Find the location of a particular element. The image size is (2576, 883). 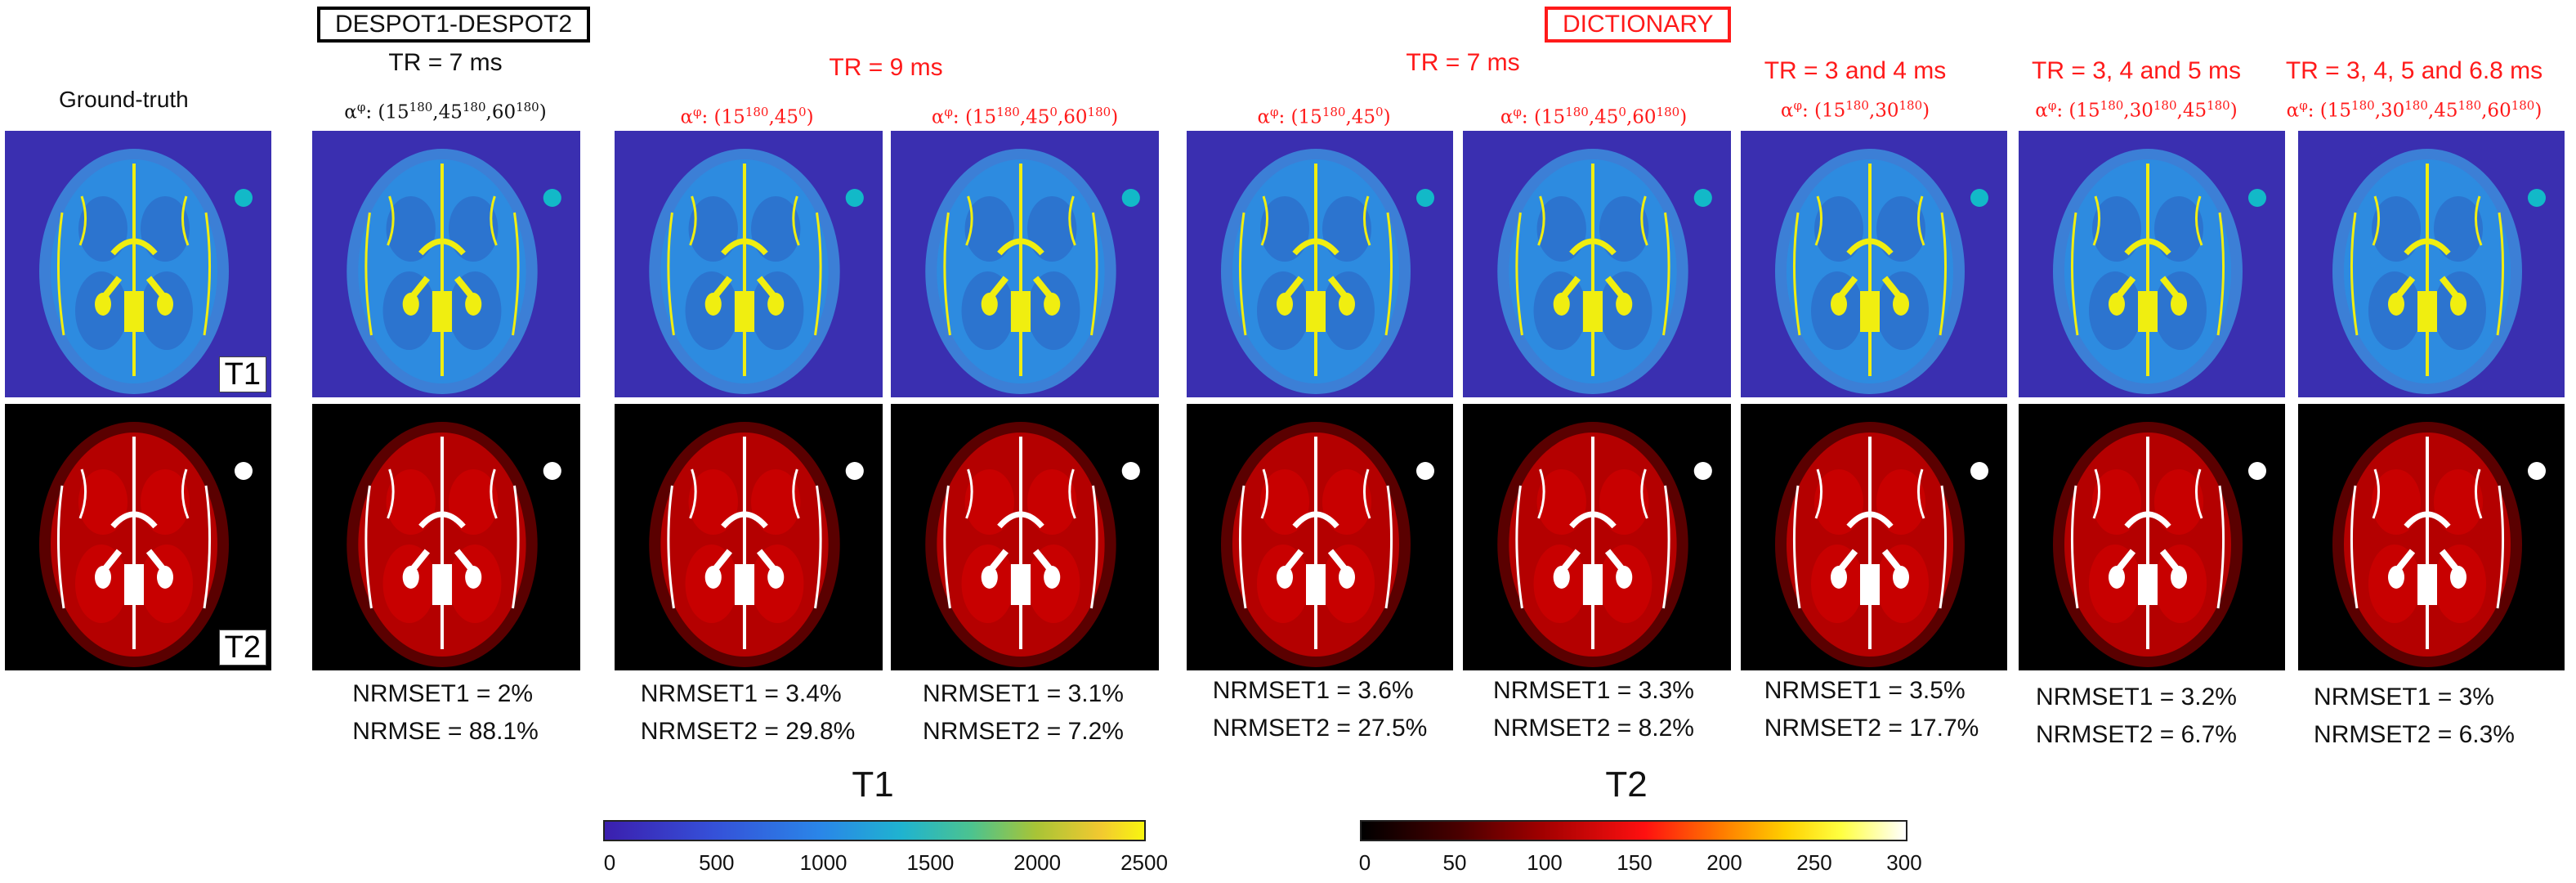

tr-3-4-label: TR = 3 and 4 ms is located at coordinates (1855, 70).